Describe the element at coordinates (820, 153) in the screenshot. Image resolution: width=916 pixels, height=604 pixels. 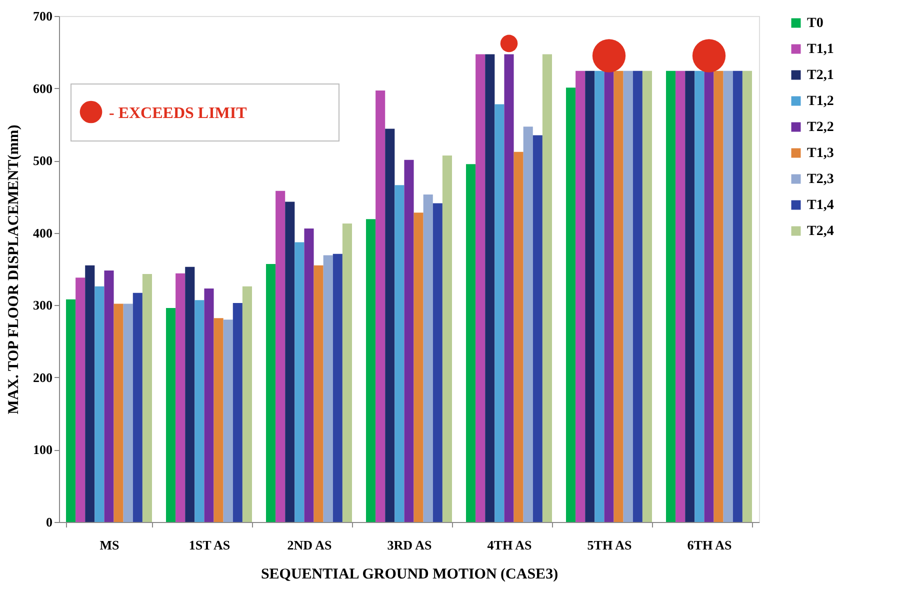
I see `legend-label: T1,3` at that location.